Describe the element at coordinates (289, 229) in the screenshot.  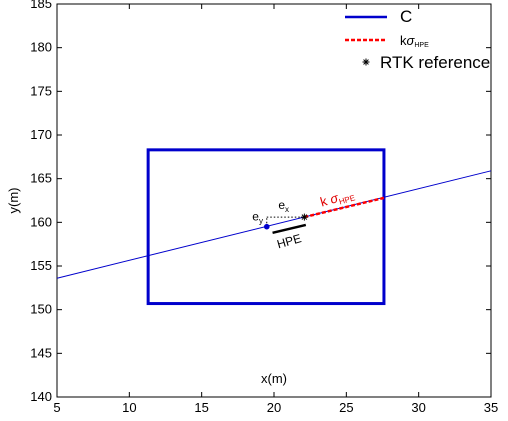
I see `hpe-segment` at that location.